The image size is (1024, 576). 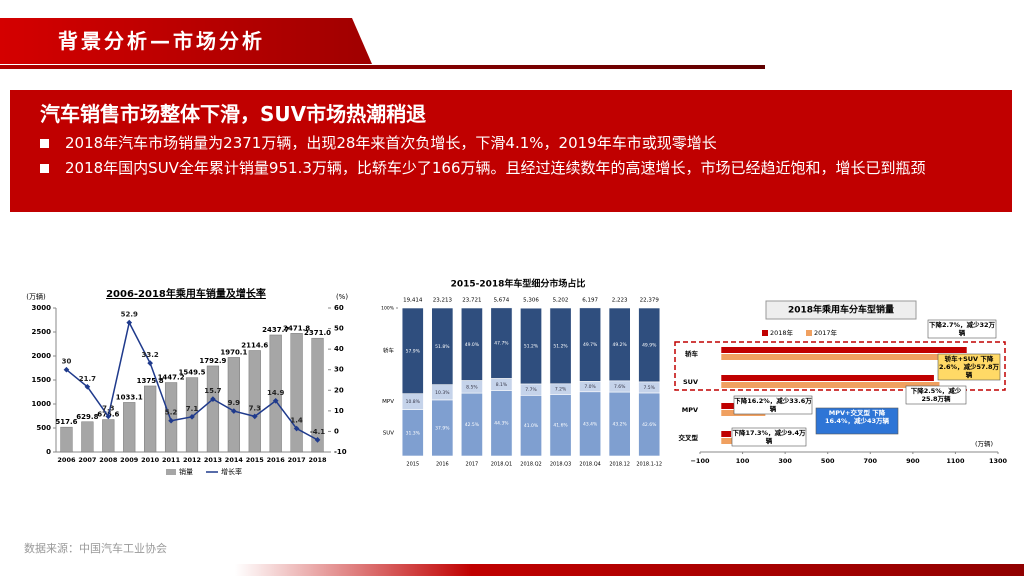 What do you see at coordinates (590, 301) in the screenshot?
I see `total-label: 6,197` at bounding box center [590, 301].